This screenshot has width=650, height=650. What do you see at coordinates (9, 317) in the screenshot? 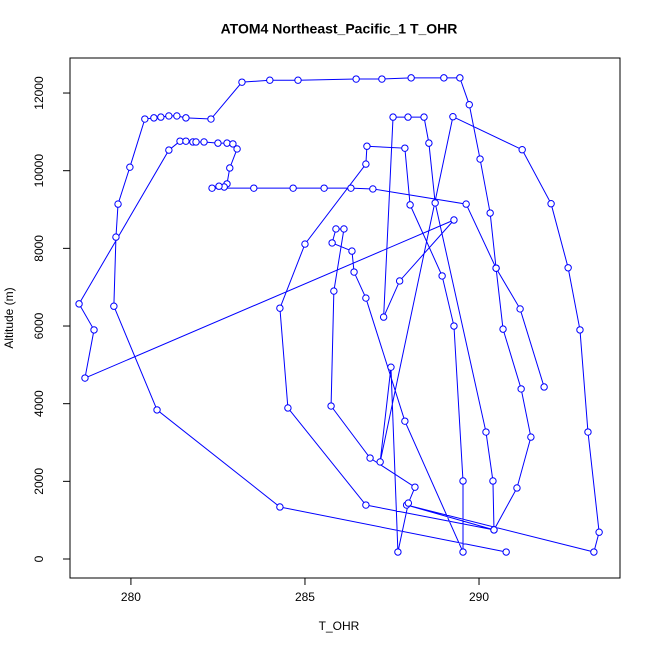
I see `y-axis-label: Altitude (m)` at bounding box center [9, 317].